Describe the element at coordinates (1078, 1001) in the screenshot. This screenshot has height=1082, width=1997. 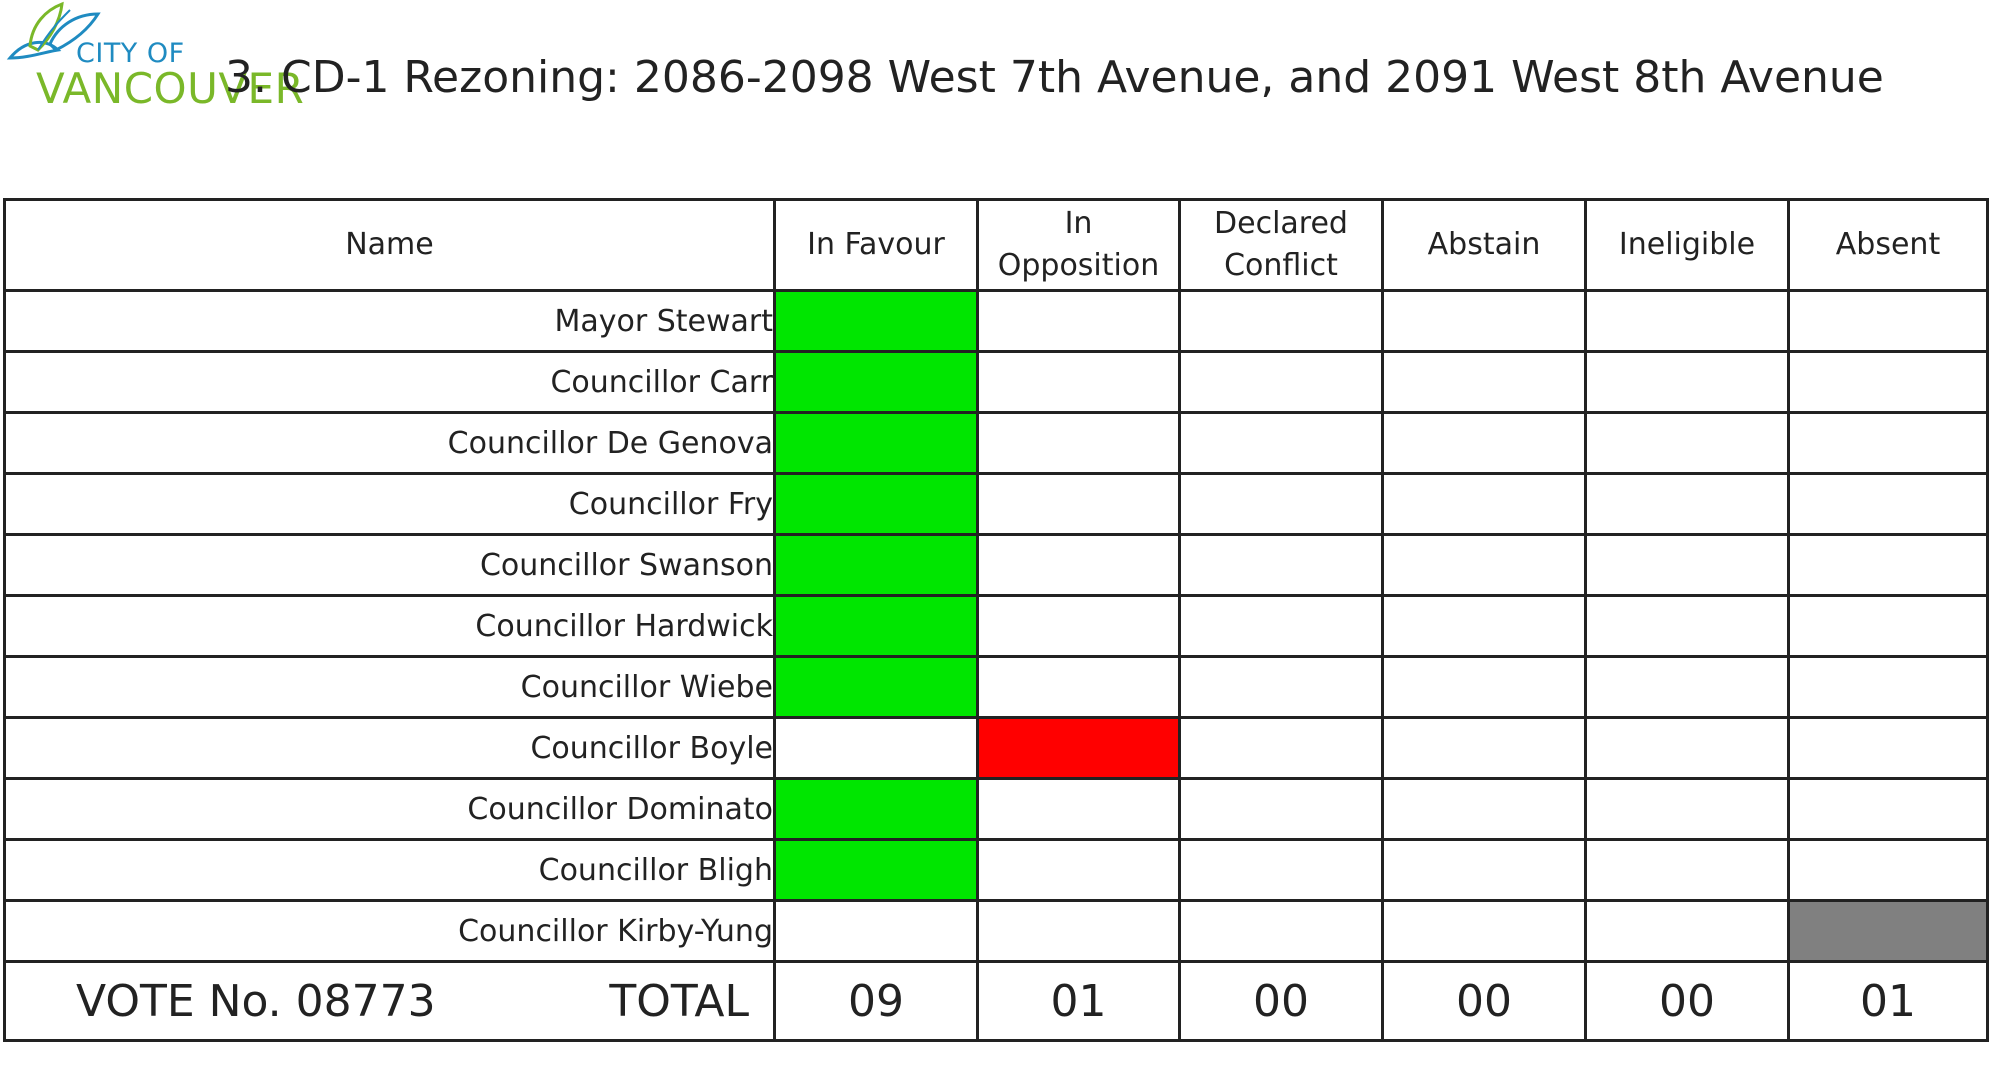
I see `total-in-opposition: 01` at that location.